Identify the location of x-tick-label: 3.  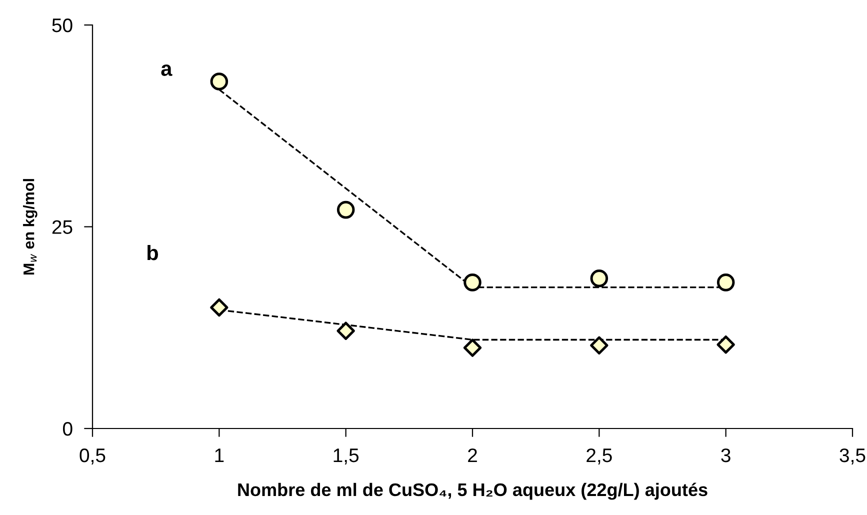
(725, 455).